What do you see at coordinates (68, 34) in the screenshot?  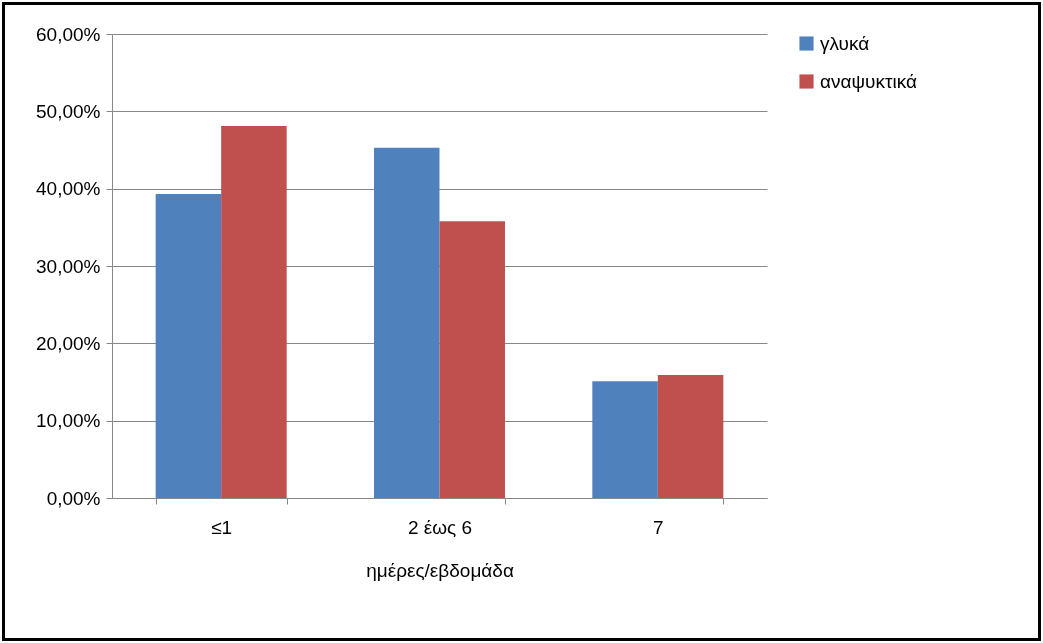 I see `y-tick-label: 60,00%` at bounding box center [68, 34].